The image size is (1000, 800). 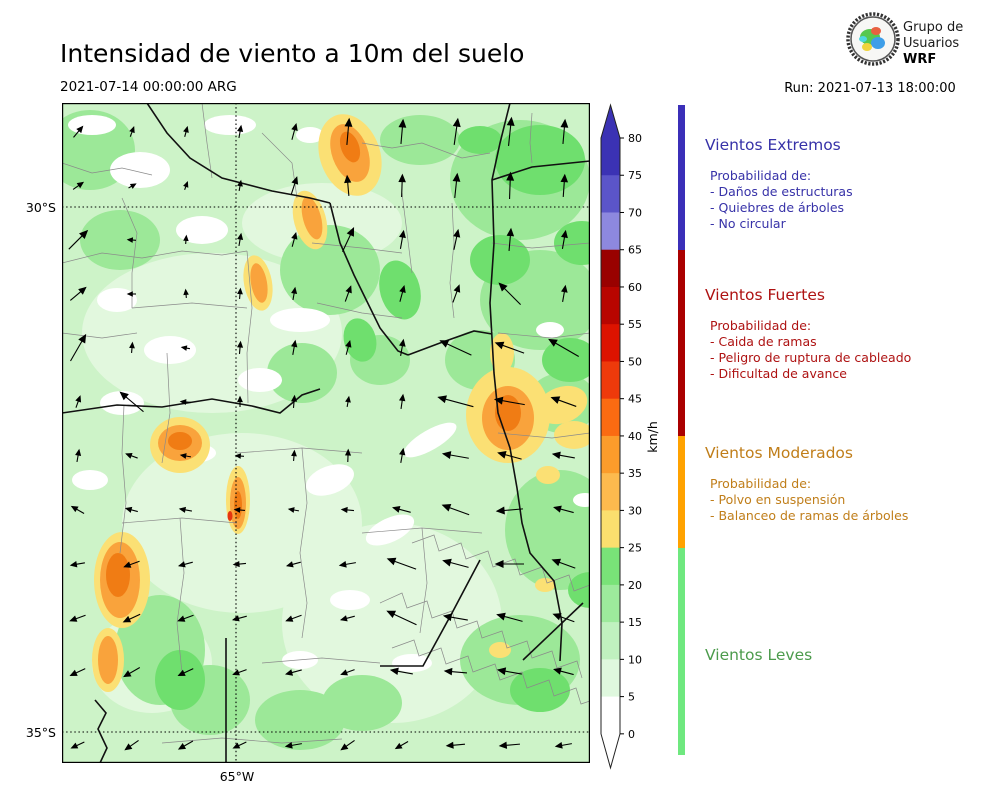 What do you see at coordinates (933, 27) in the screenshot?
I see `logo-text-line1: Grupo de` at bounding box center [933, 27].